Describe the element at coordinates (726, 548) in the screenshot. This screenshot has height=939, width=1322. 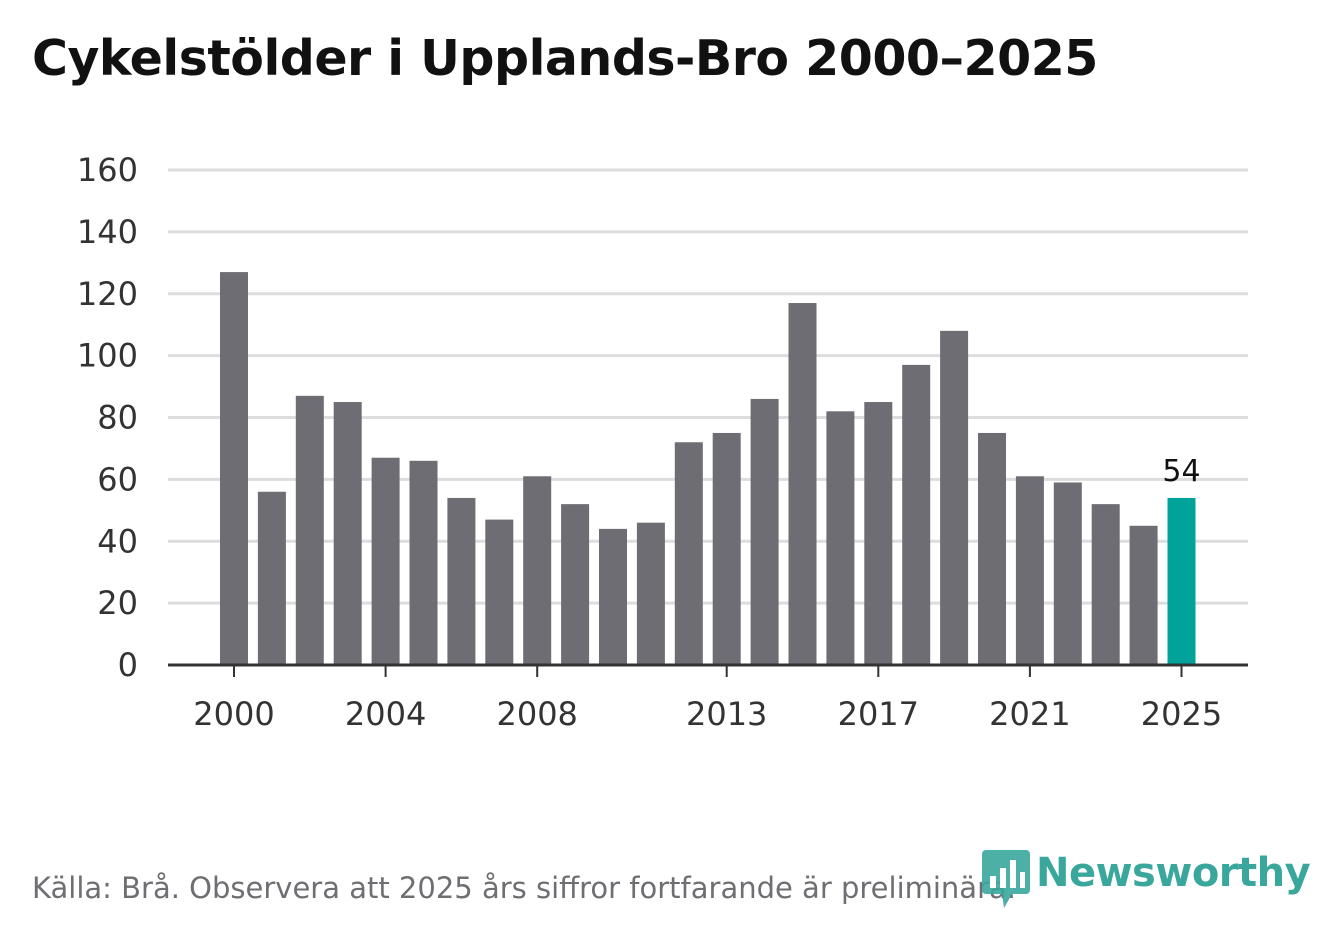
I see `bar-2013` at that location.